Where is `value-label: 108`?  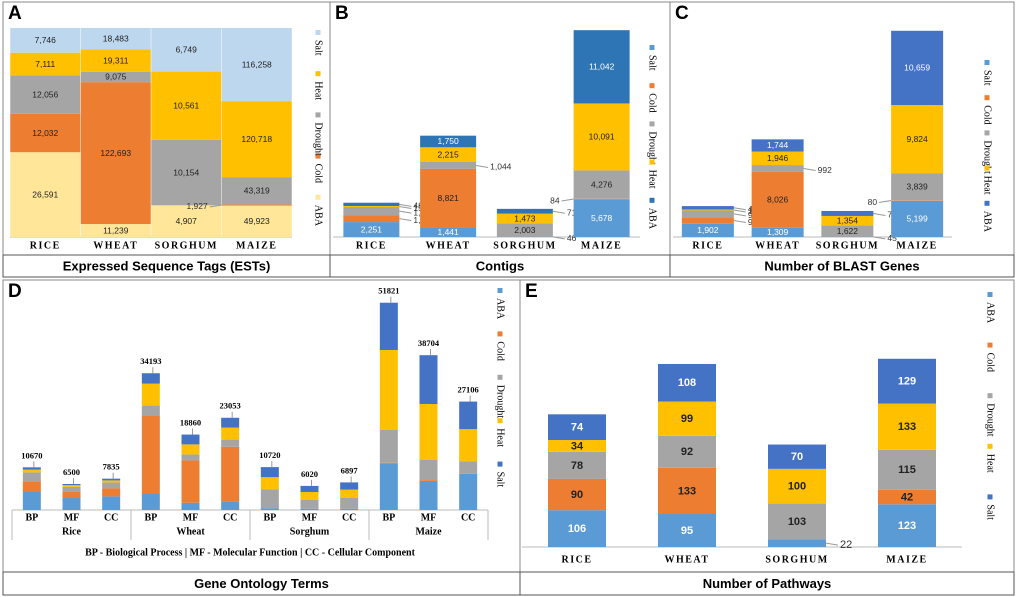
value-label: 108 is located at coordinates (687, 383).